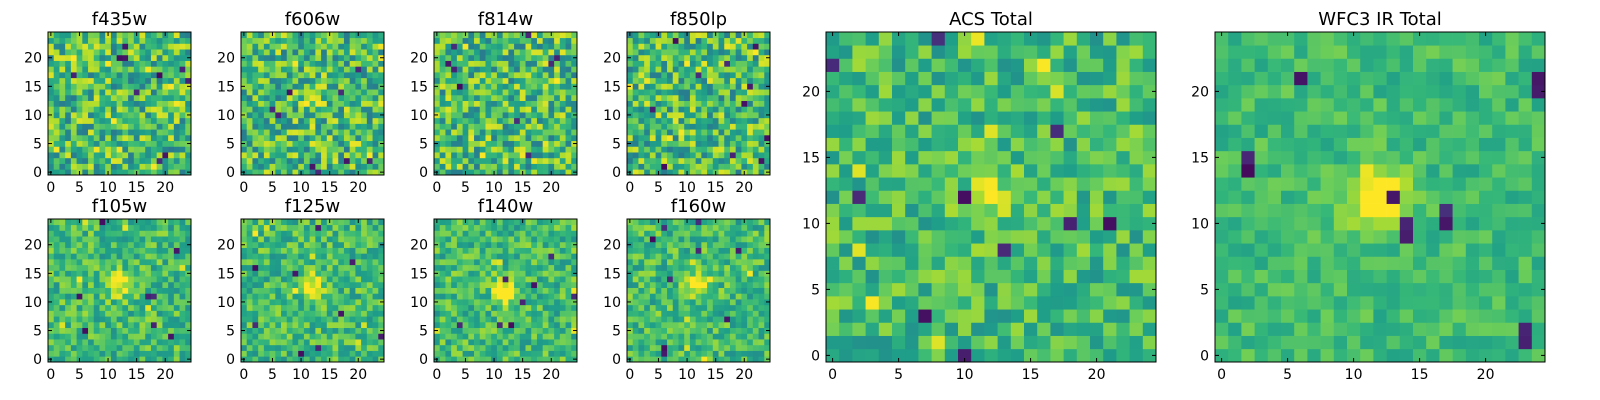 Image resolution: width=1600 pixels, height=400 pixels. What do you see at coordinates (612, 116) in the screenshot?
I see `y-tick-label: 10` at bounding box center [612, 116].